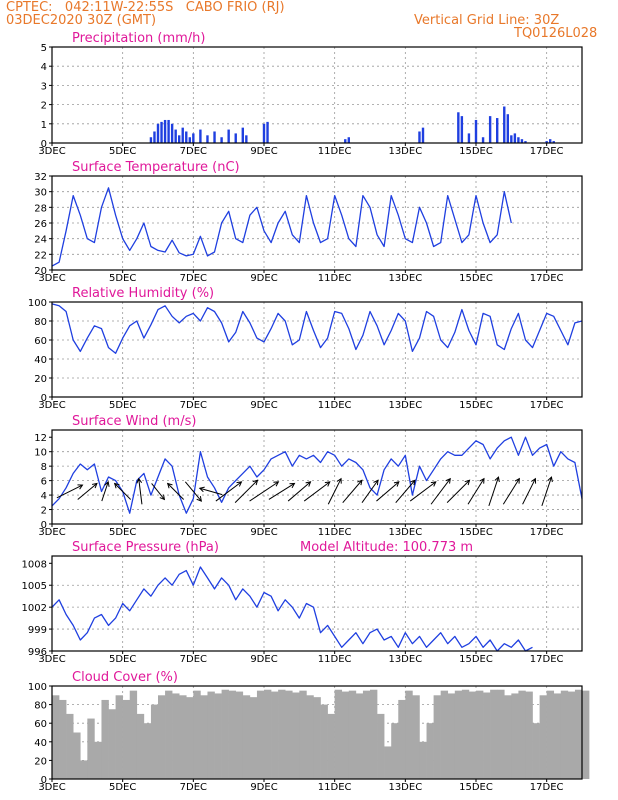  What do you see at coordinates (556, 33) in the screenshot?
I see `model-header: TQ0126L028` at bounding box center [556, 33].